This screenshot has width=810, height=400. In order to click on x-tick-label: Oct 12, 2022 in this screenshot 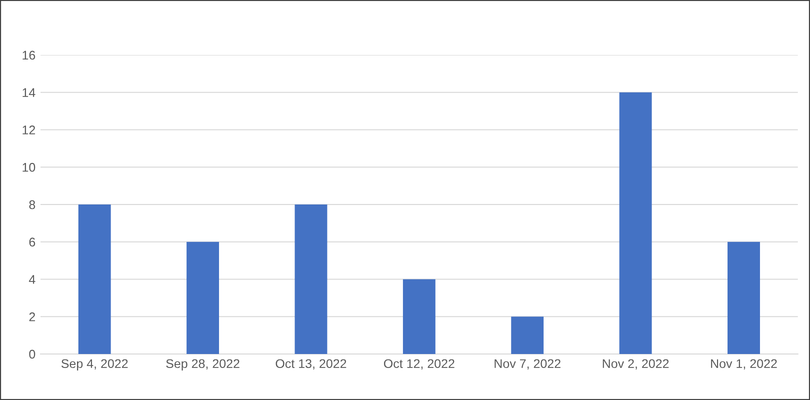, I will do `click(419, 364)`.